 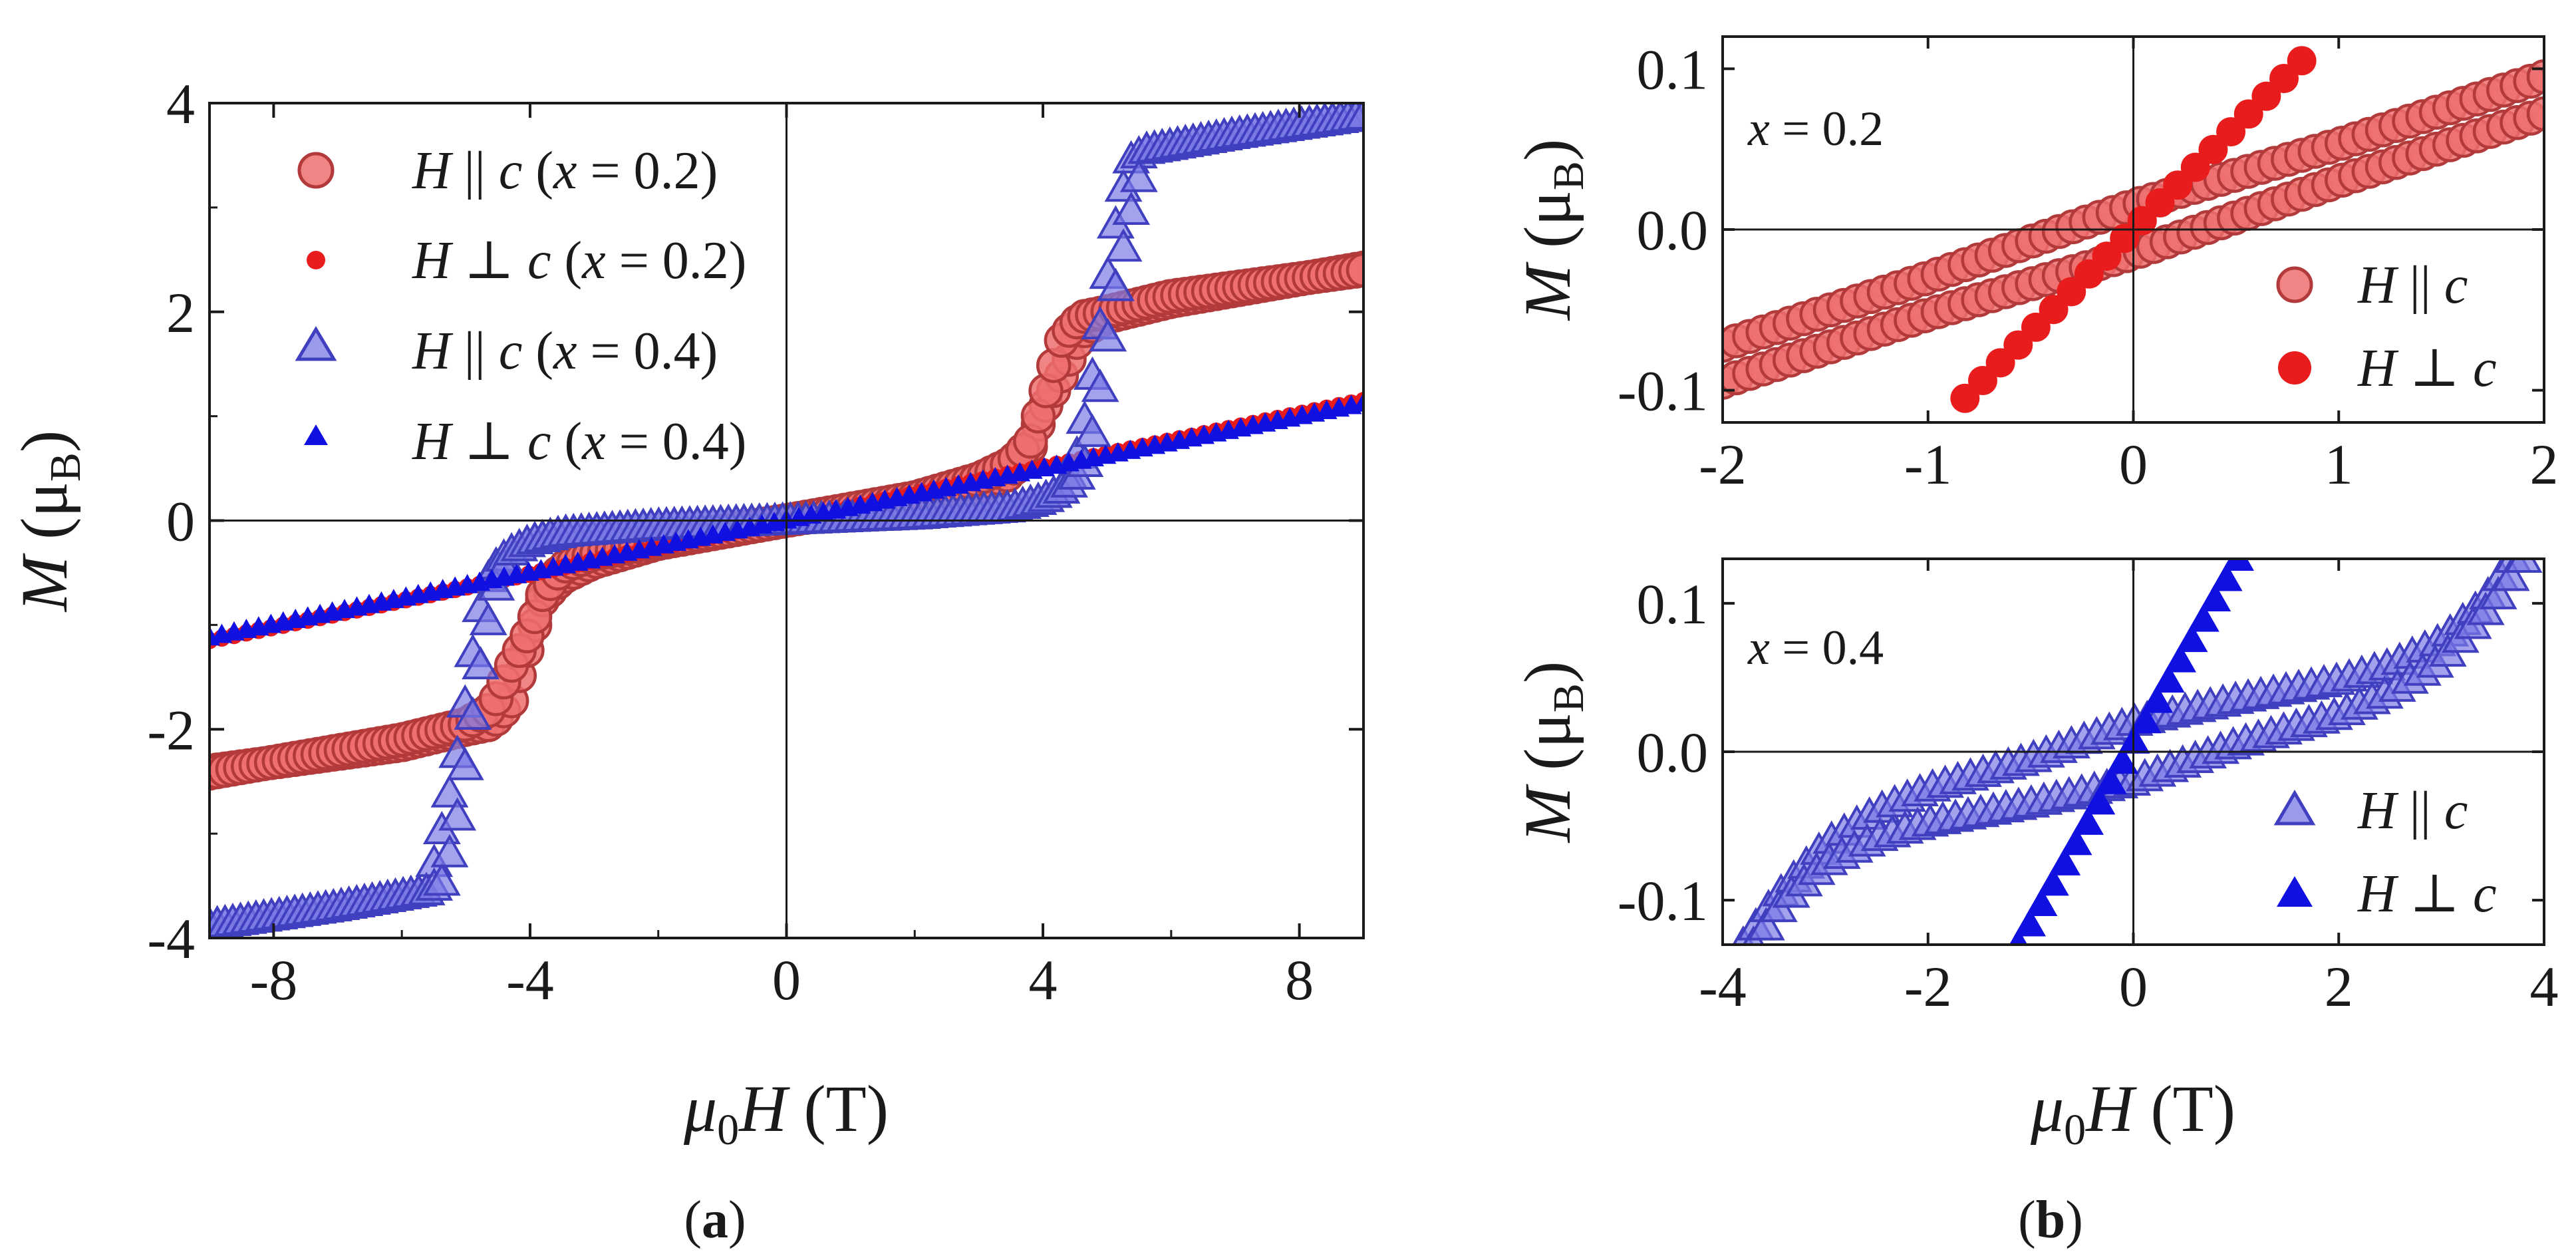 What do you see at coordinates (274, 980) in the screenshot?
I see `x-tick-label: -8` at bounding box center [274, 980].